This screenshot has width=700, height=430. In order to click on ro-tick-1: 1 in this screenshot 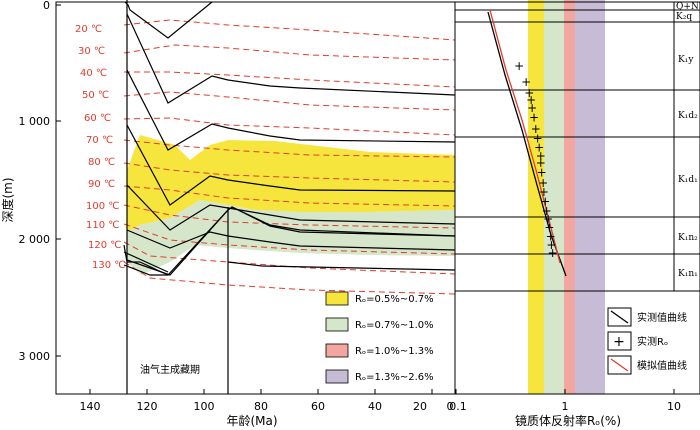, I will do `click(565, 406)`.